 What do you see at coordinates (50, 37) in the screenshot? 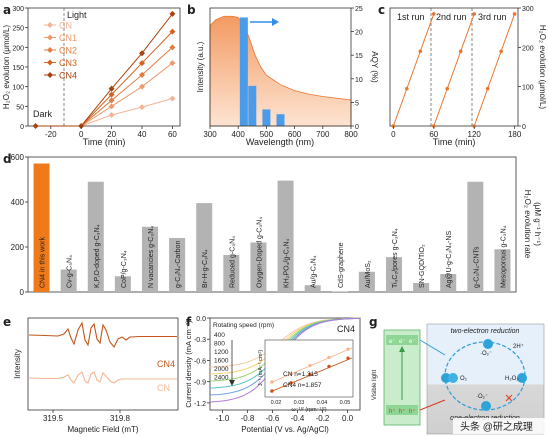
I see `legend-marker-cn1` at bounding box center [50, 37].